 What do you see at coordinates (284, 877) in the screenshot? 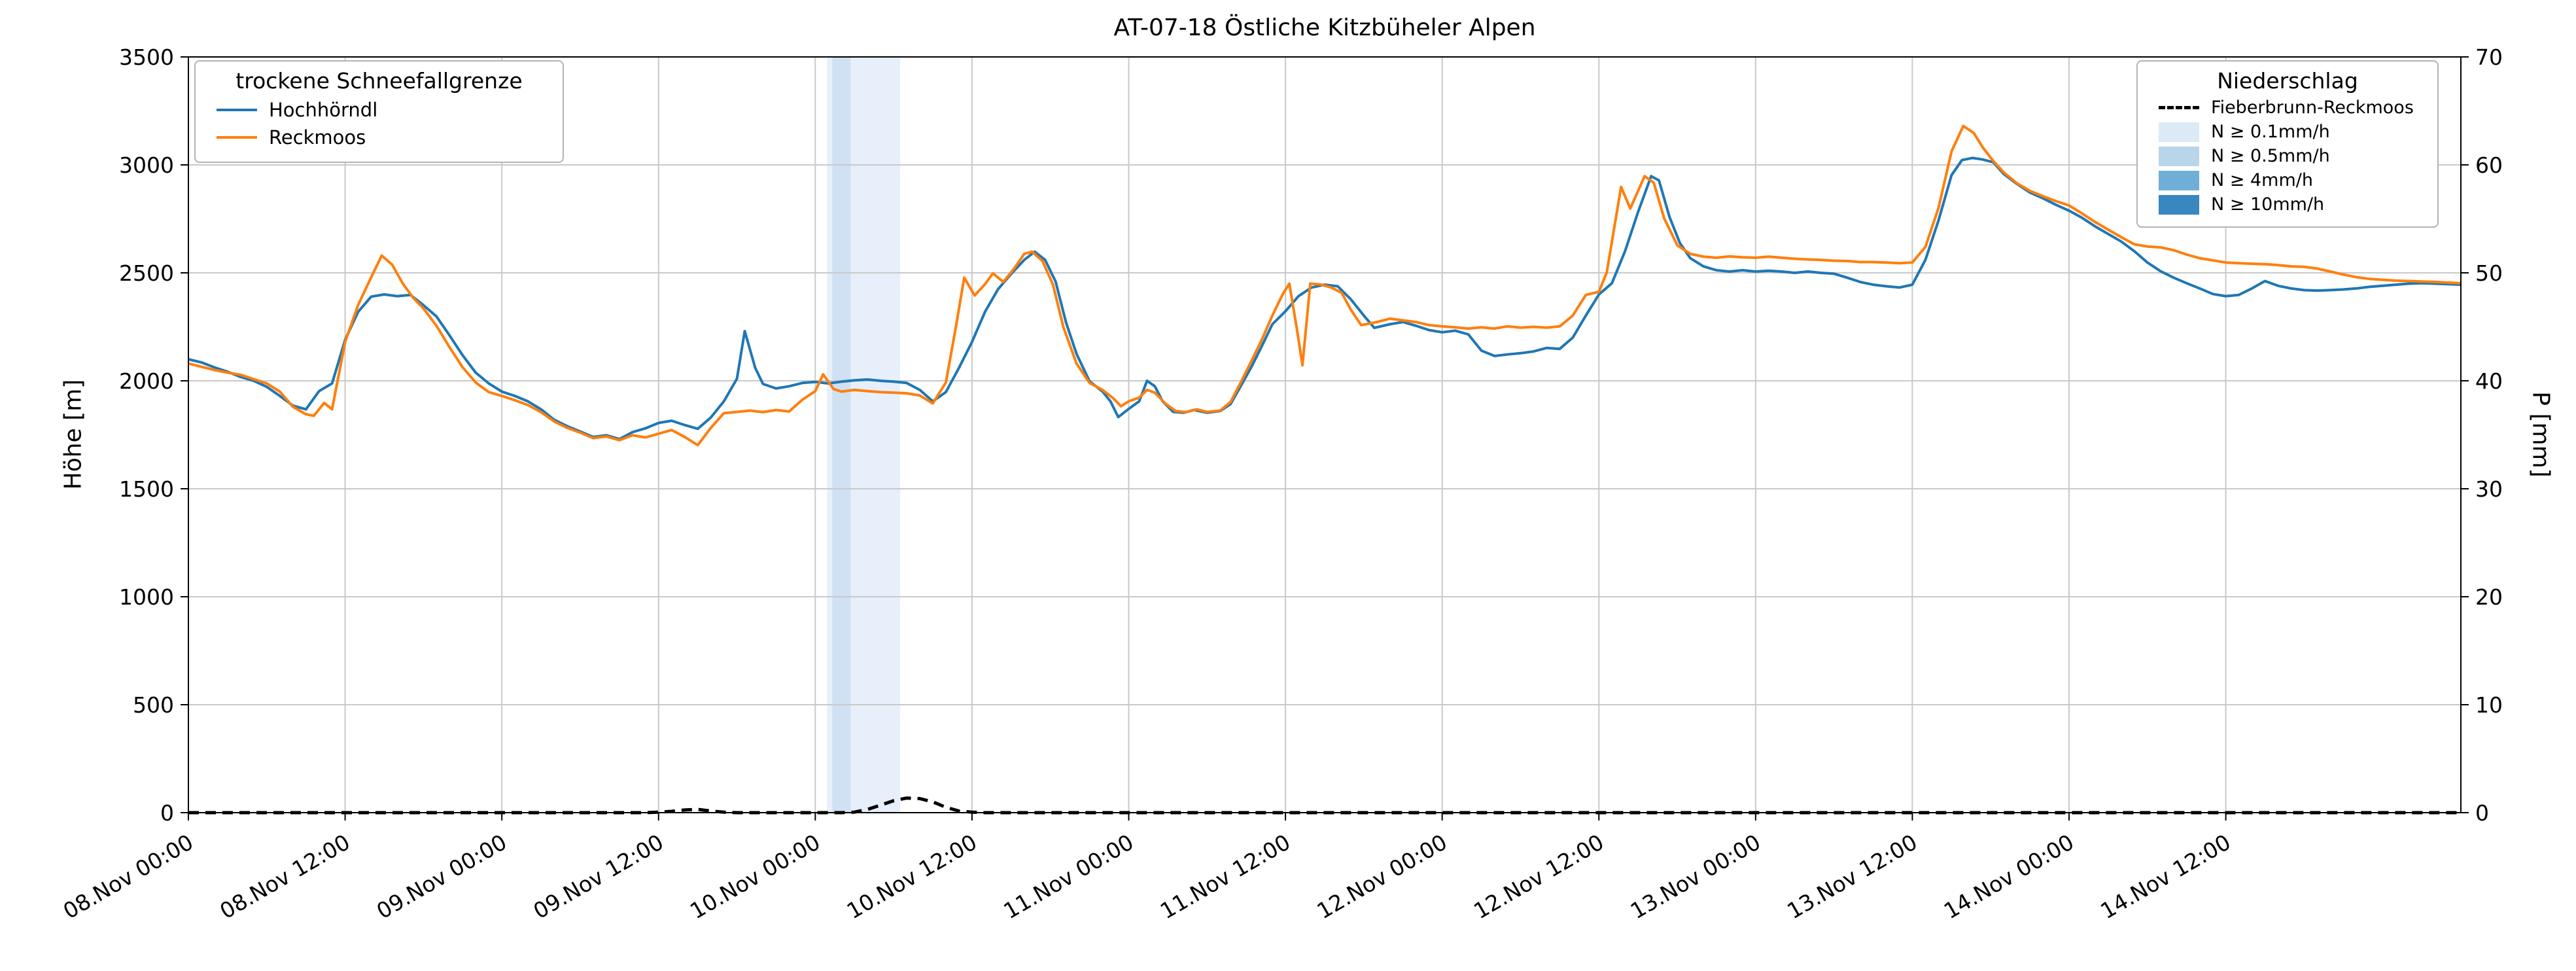
I see `x-tick-label: 08.Nov 12:00` at bounding box center [284, 877].